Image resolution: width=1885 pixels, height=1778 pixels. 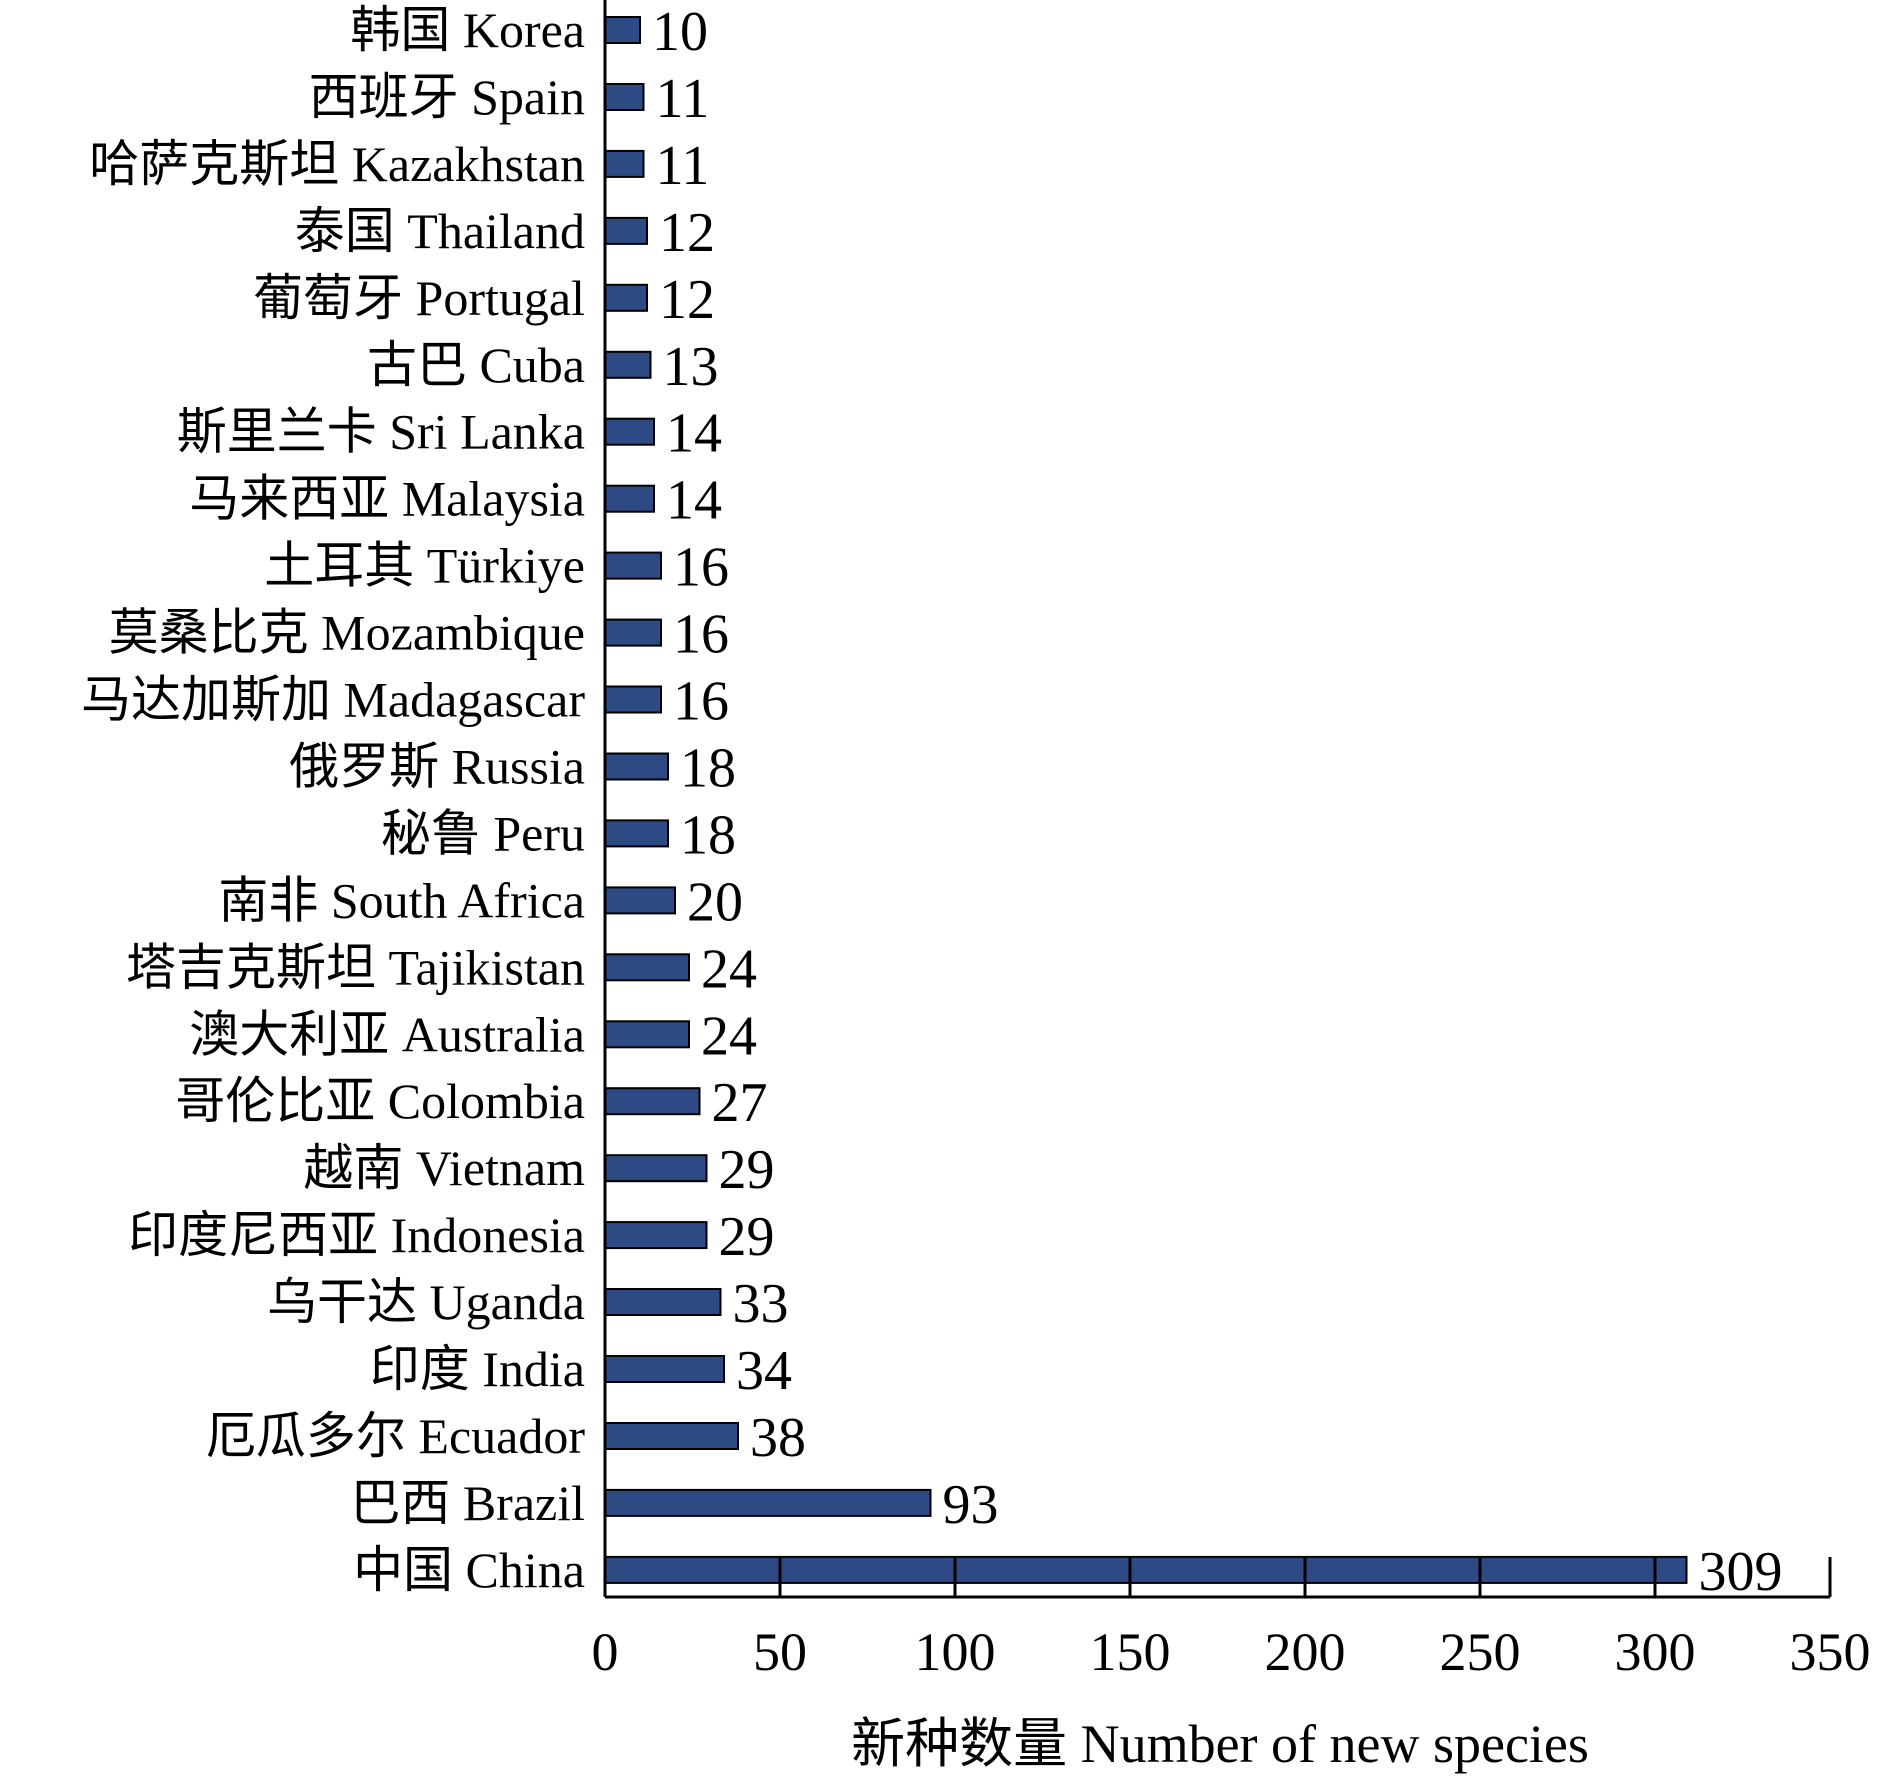 What do you see at coordinates (691, 367) in the screenshot?
I see `value-label: 13` at bounding box center [691, 367].